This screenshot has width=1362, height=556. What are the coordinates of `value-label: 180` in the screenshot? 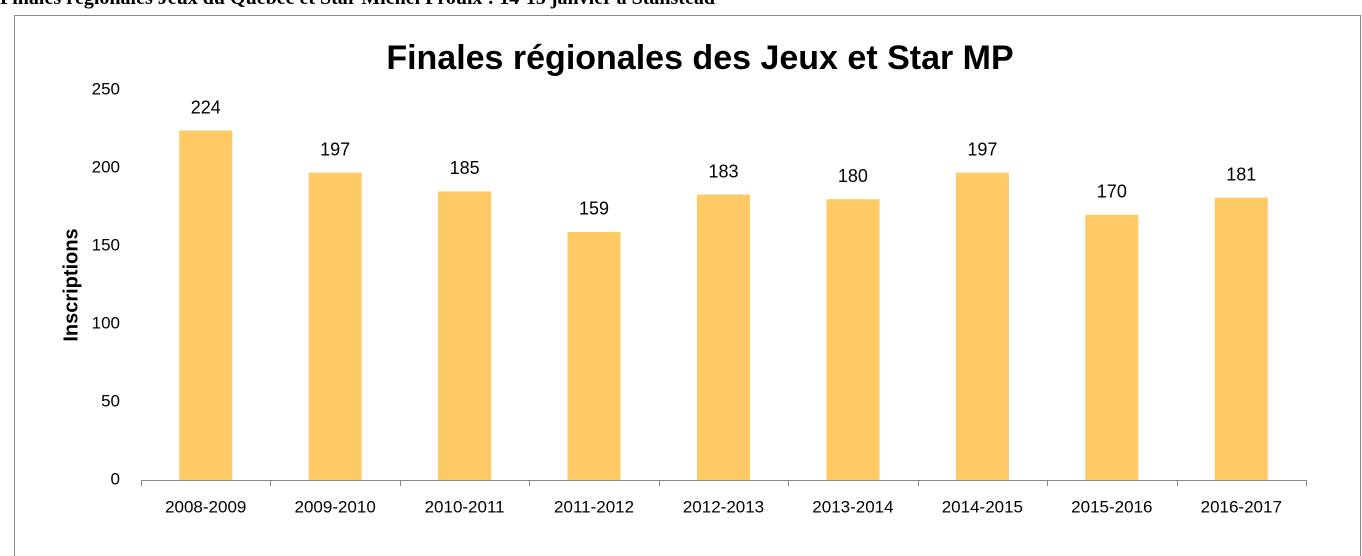 It's located at (853, 176).